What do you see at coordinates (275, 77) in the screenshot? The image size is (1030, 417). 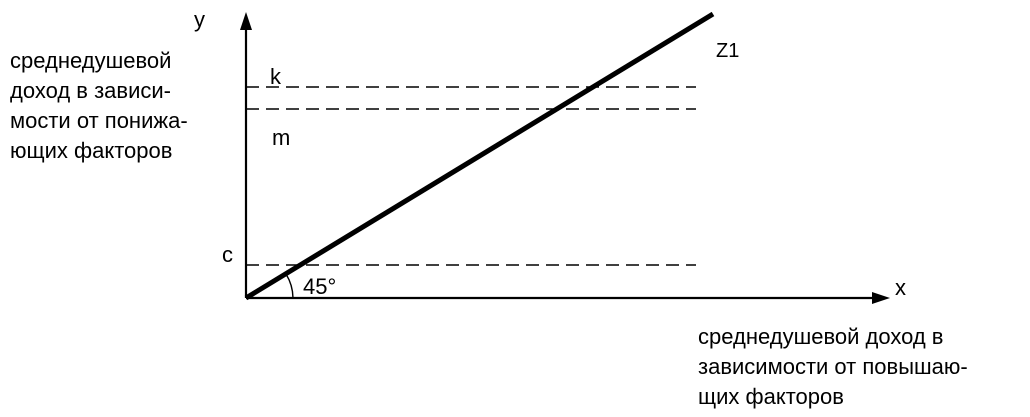 I see `level-label-k: k` at bounding box center [275, 77].